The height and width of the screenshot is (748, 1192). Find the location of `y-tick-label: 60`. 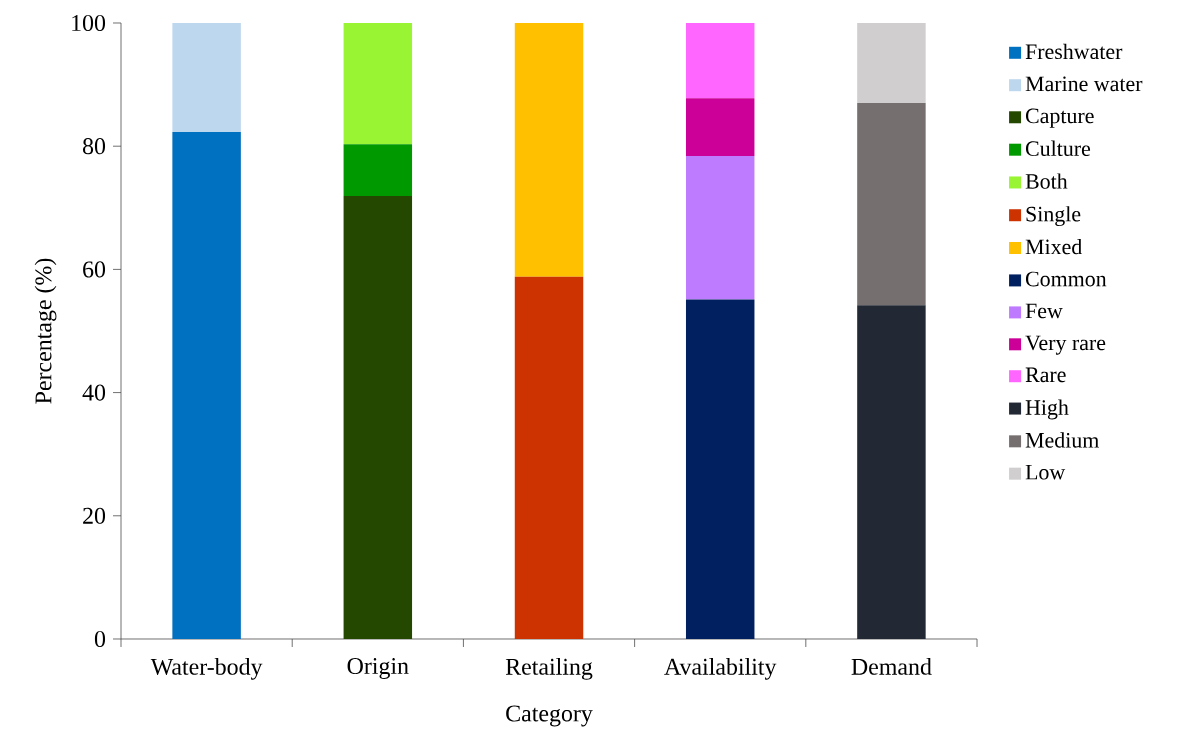

y-tick-label: 60 is located at coordinates (94, 269).